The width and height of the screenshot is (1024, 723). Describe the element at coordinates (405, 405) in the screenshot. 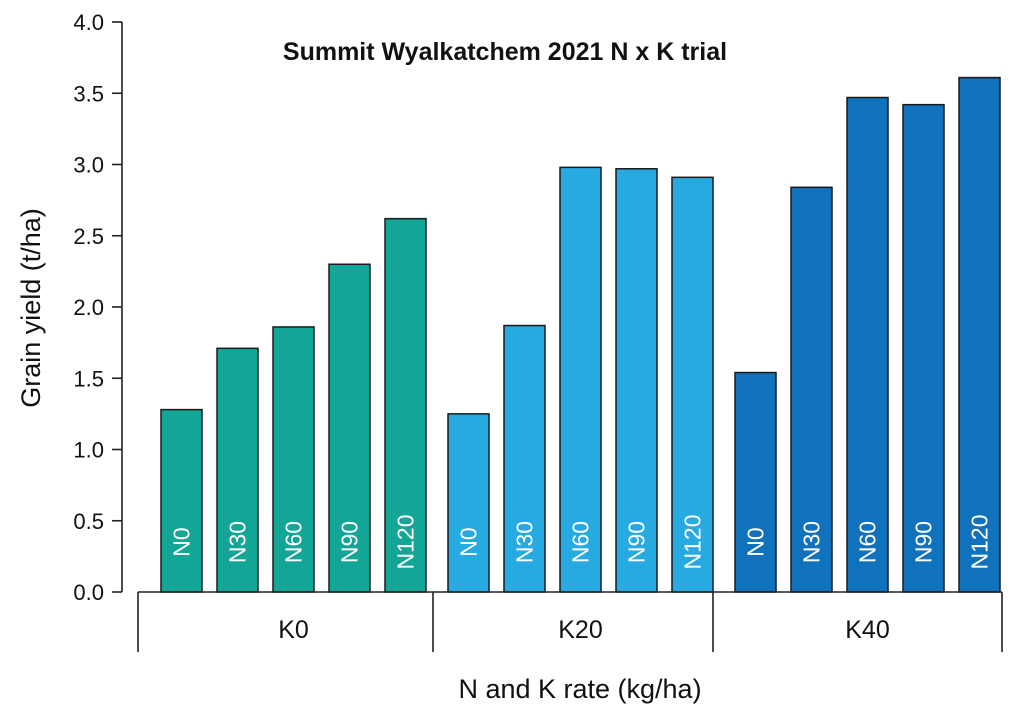

I see `bar-k0-n120` at that location.